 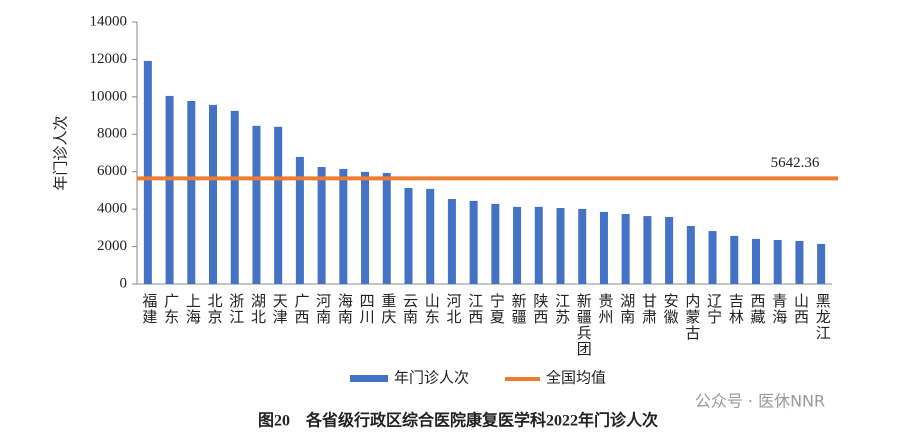 What do you see at coordinates (109, 59) in the screenshot?
I see `y-tick-label: 12000` at bounding box center [109, 59].